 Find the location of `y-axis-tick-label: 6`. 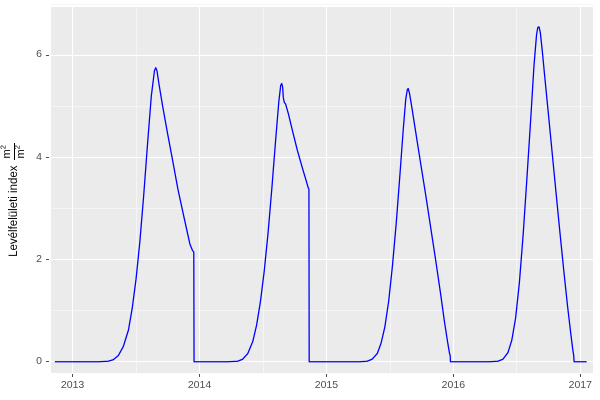

y-axis-tick-label: 6 is located at coordinates (39, 54).